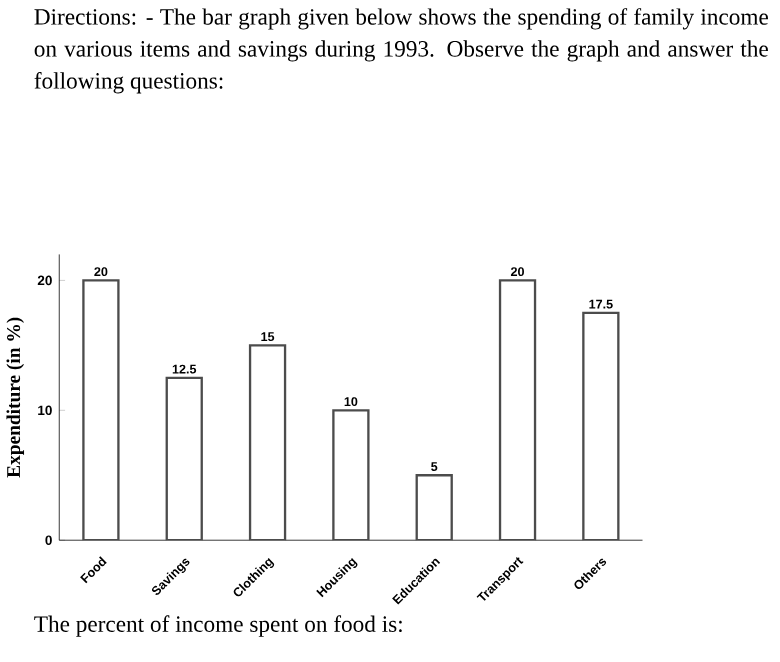  What do you see at coordinates (218, 626) in the screenshot?
I see `text: The percent of income spent on food is:` at bounding box center [218, 626].